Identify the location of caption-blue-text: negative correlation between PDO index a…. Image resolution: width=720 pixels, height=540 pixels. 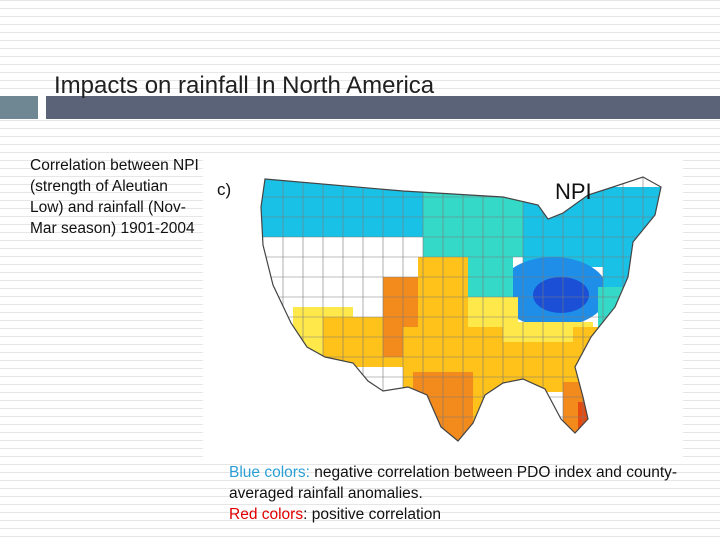
(453, 483).